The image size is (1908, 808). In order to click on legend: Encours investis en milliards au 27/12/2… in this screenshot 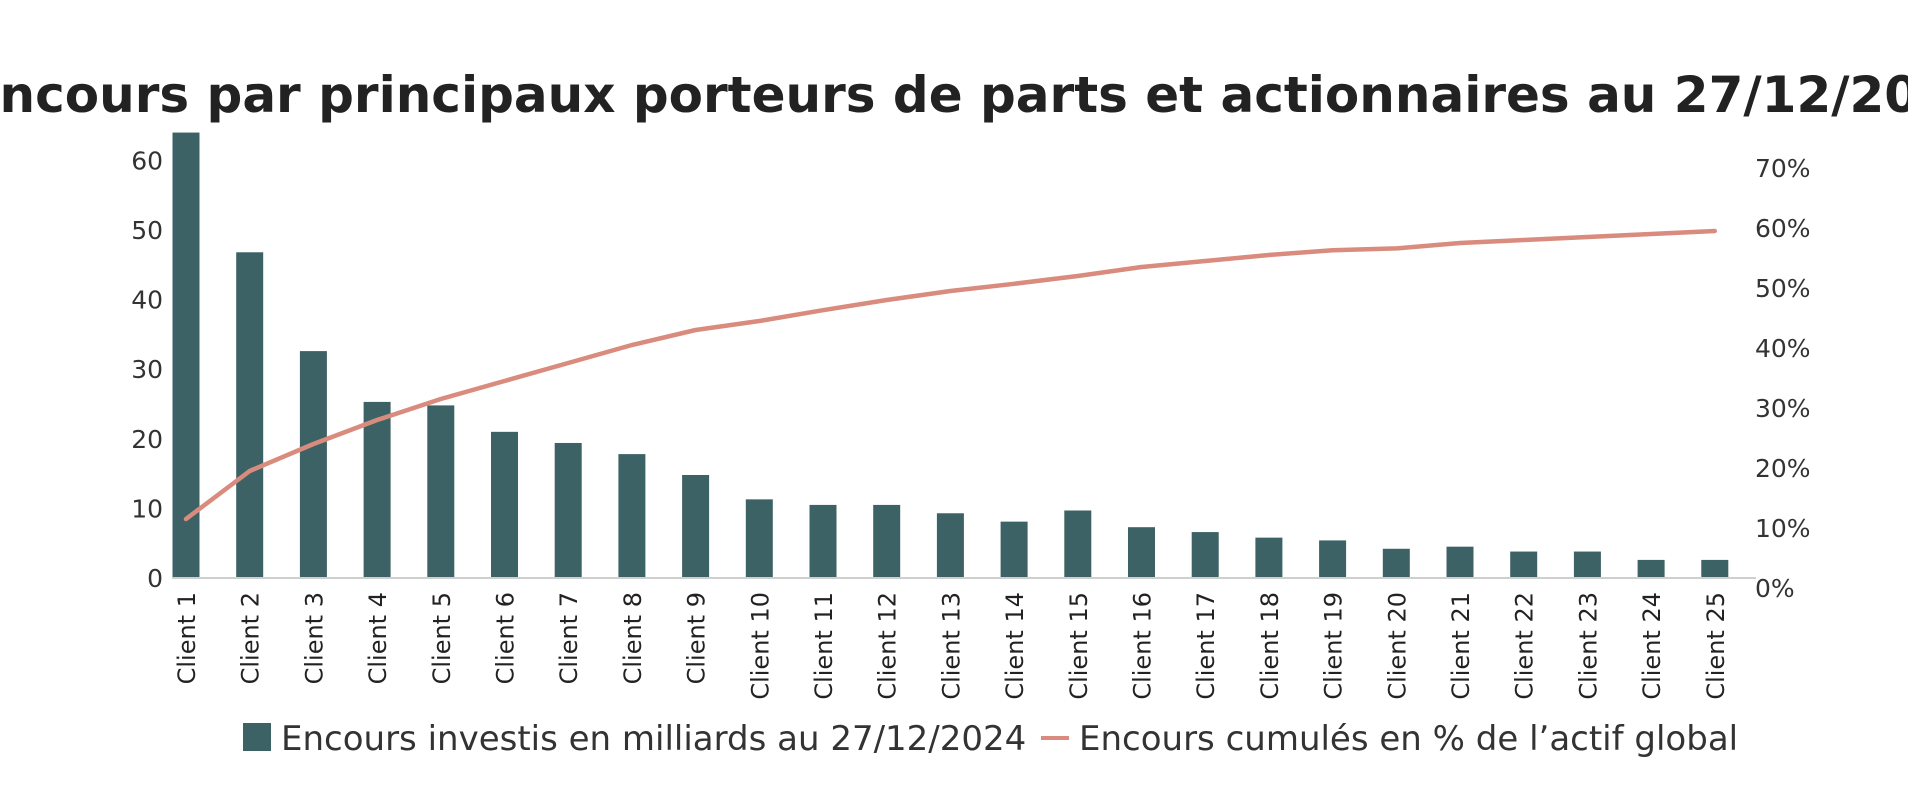, I will do `click(990, 739)`.